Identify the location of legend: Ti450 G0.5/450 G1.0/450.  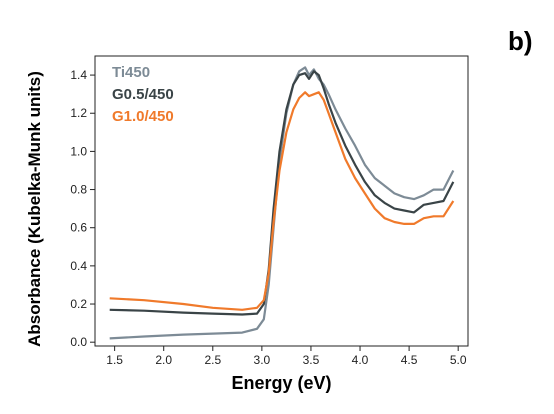
(143, 94).